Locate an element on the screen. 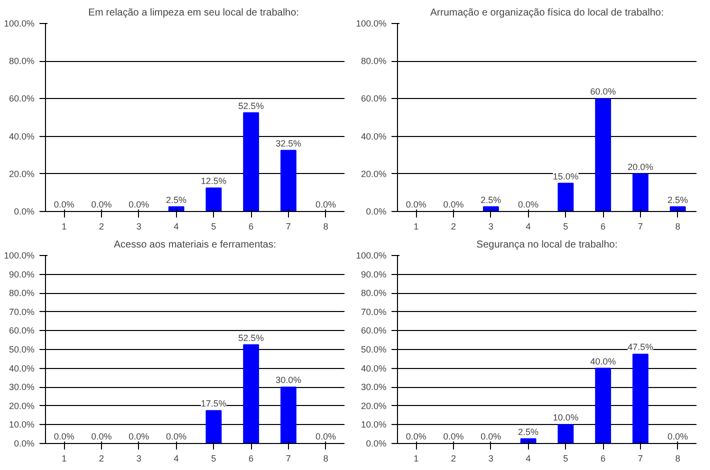 Image resolution: width=710 pixels, height=470 pixels. text: 20.0% is located at coordinates (641, 167).